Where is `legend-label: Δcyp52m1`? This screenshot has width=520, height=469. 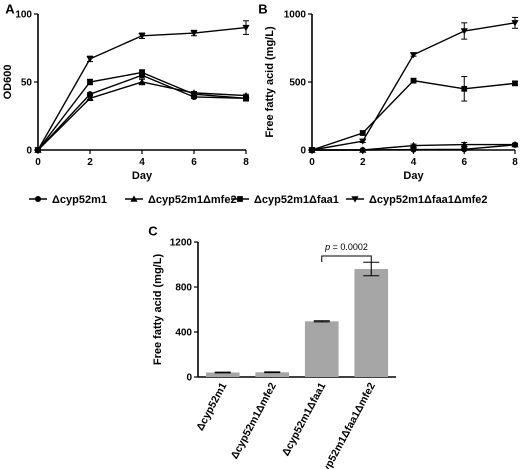
legend-label: Δcyp52m1 is located at coordinates (79, 200).